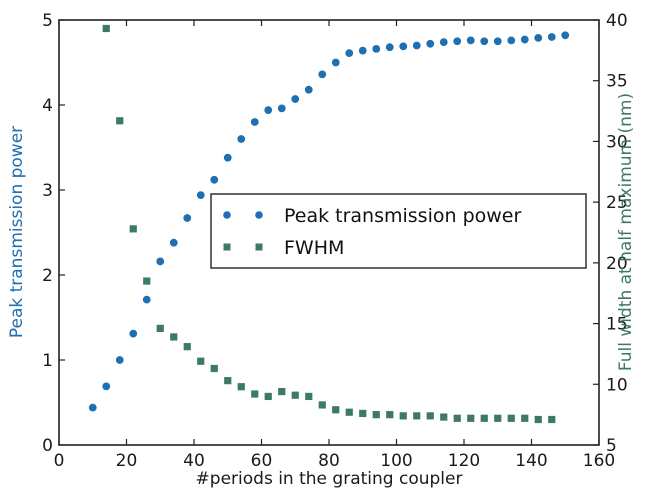 This screenshot has height=491, width=649. Describe the element at coordinates (194, 461) in the screenshot. I see `x-tick-label: 40` at that location.